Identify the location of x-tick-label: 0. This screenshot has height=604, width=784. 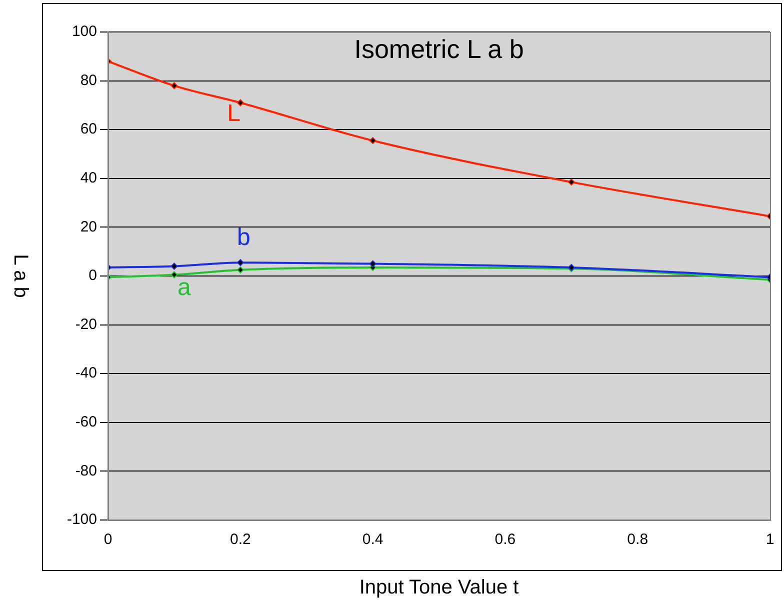
(108, 539).